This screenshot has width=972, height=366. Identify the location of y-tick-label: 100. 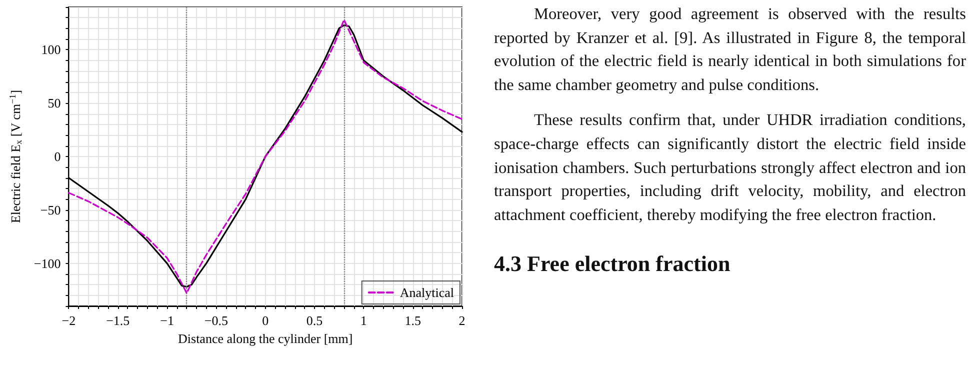
(51, 50).